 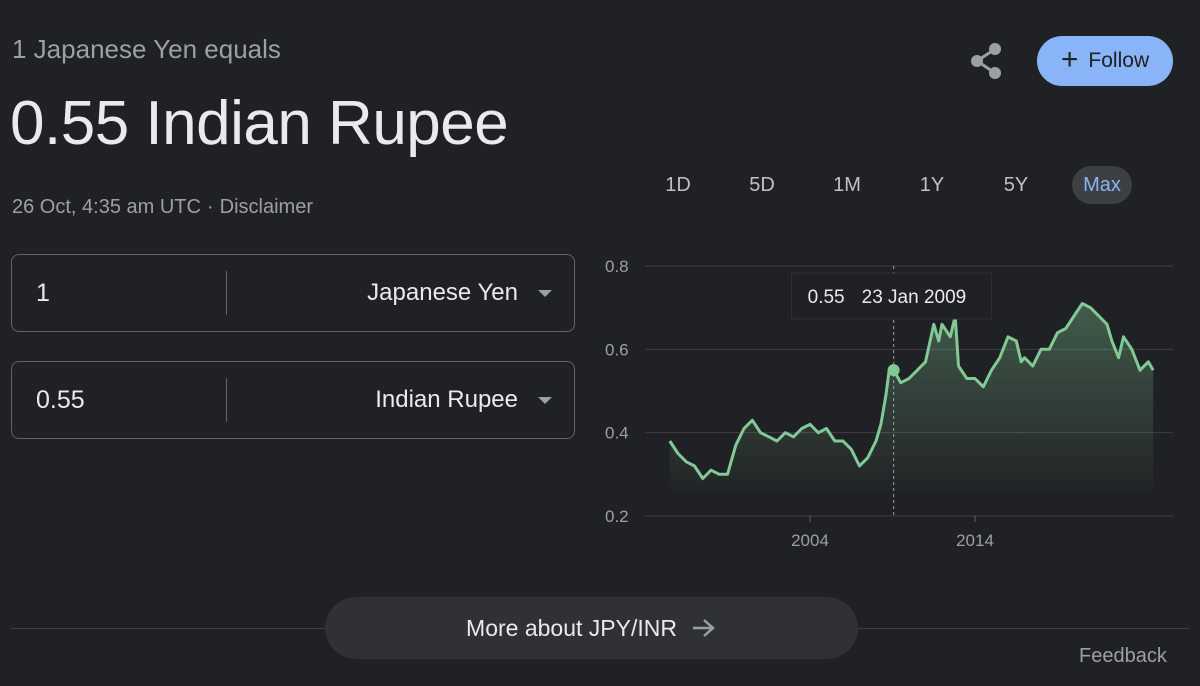 I want to click on share-icon, so click(x=986, y=61).